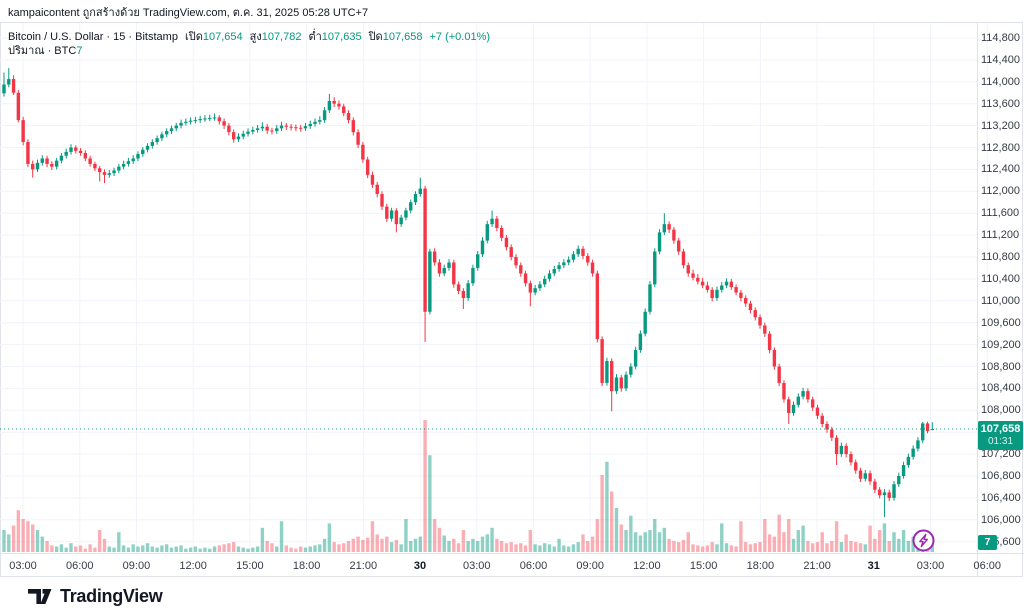  I want to click on price-axis-label: 114,800, so click(1000, 38).